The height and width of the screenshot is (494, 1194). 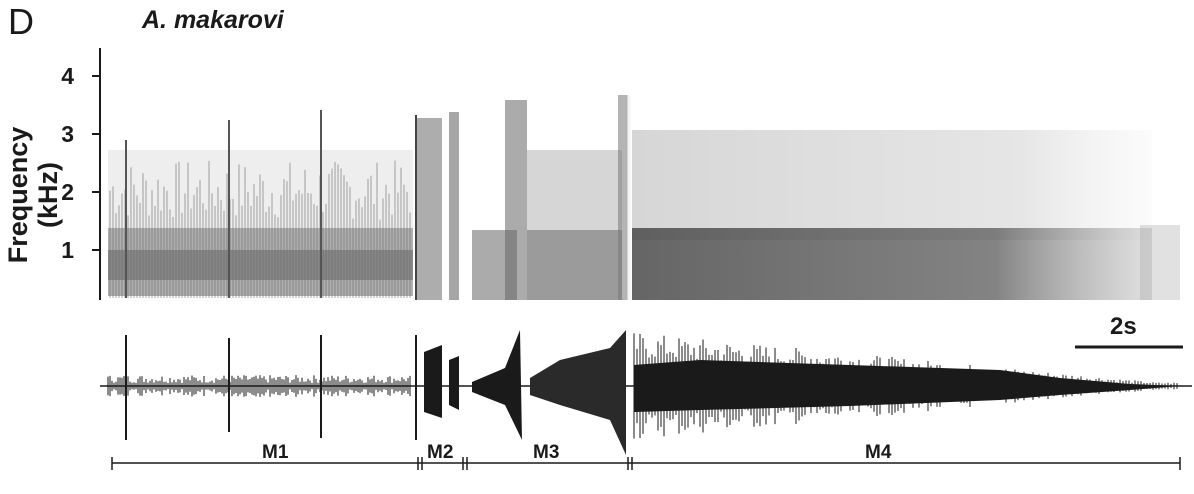 What do you see at coordinates (260, 229) in the screenshot?
I see `m1-clicks` at bounding box center [260, 229].